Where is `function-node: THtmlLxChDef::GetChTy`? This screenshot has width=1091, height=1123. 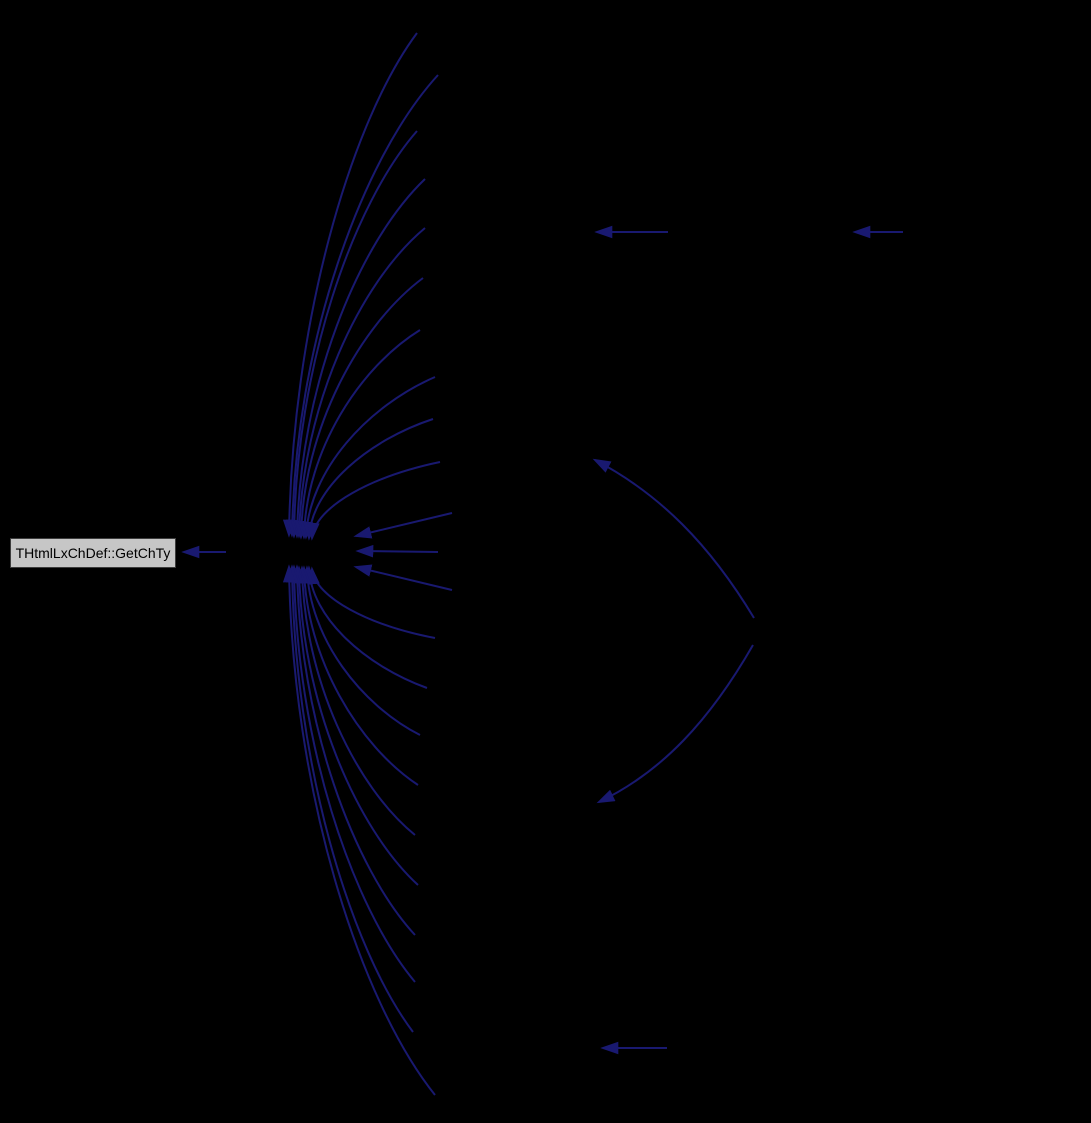 function-node: THtmlLxChDef::GetChTy is located at coordinates (93, 553).